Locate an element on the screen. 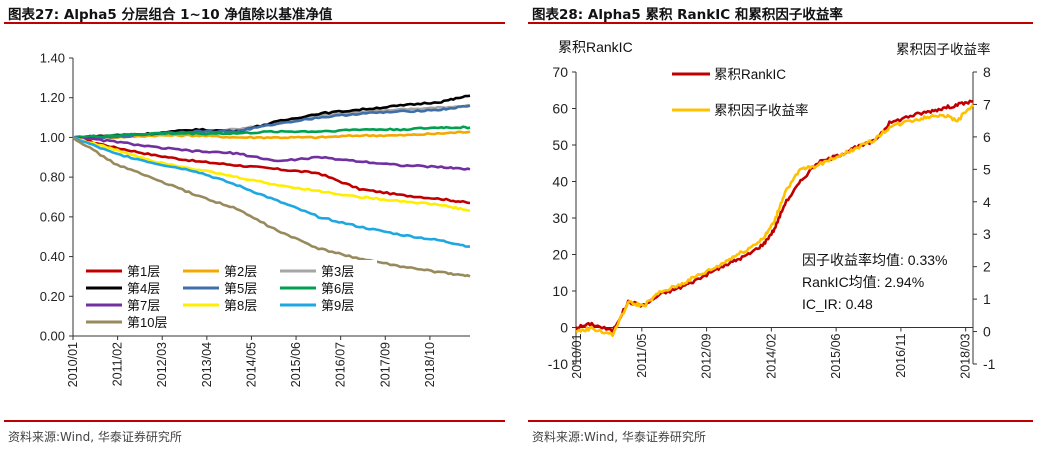 This screenshot has width=1037, height=454. left-legend-label-2: 第2层 is located at coordinates (240, 271).